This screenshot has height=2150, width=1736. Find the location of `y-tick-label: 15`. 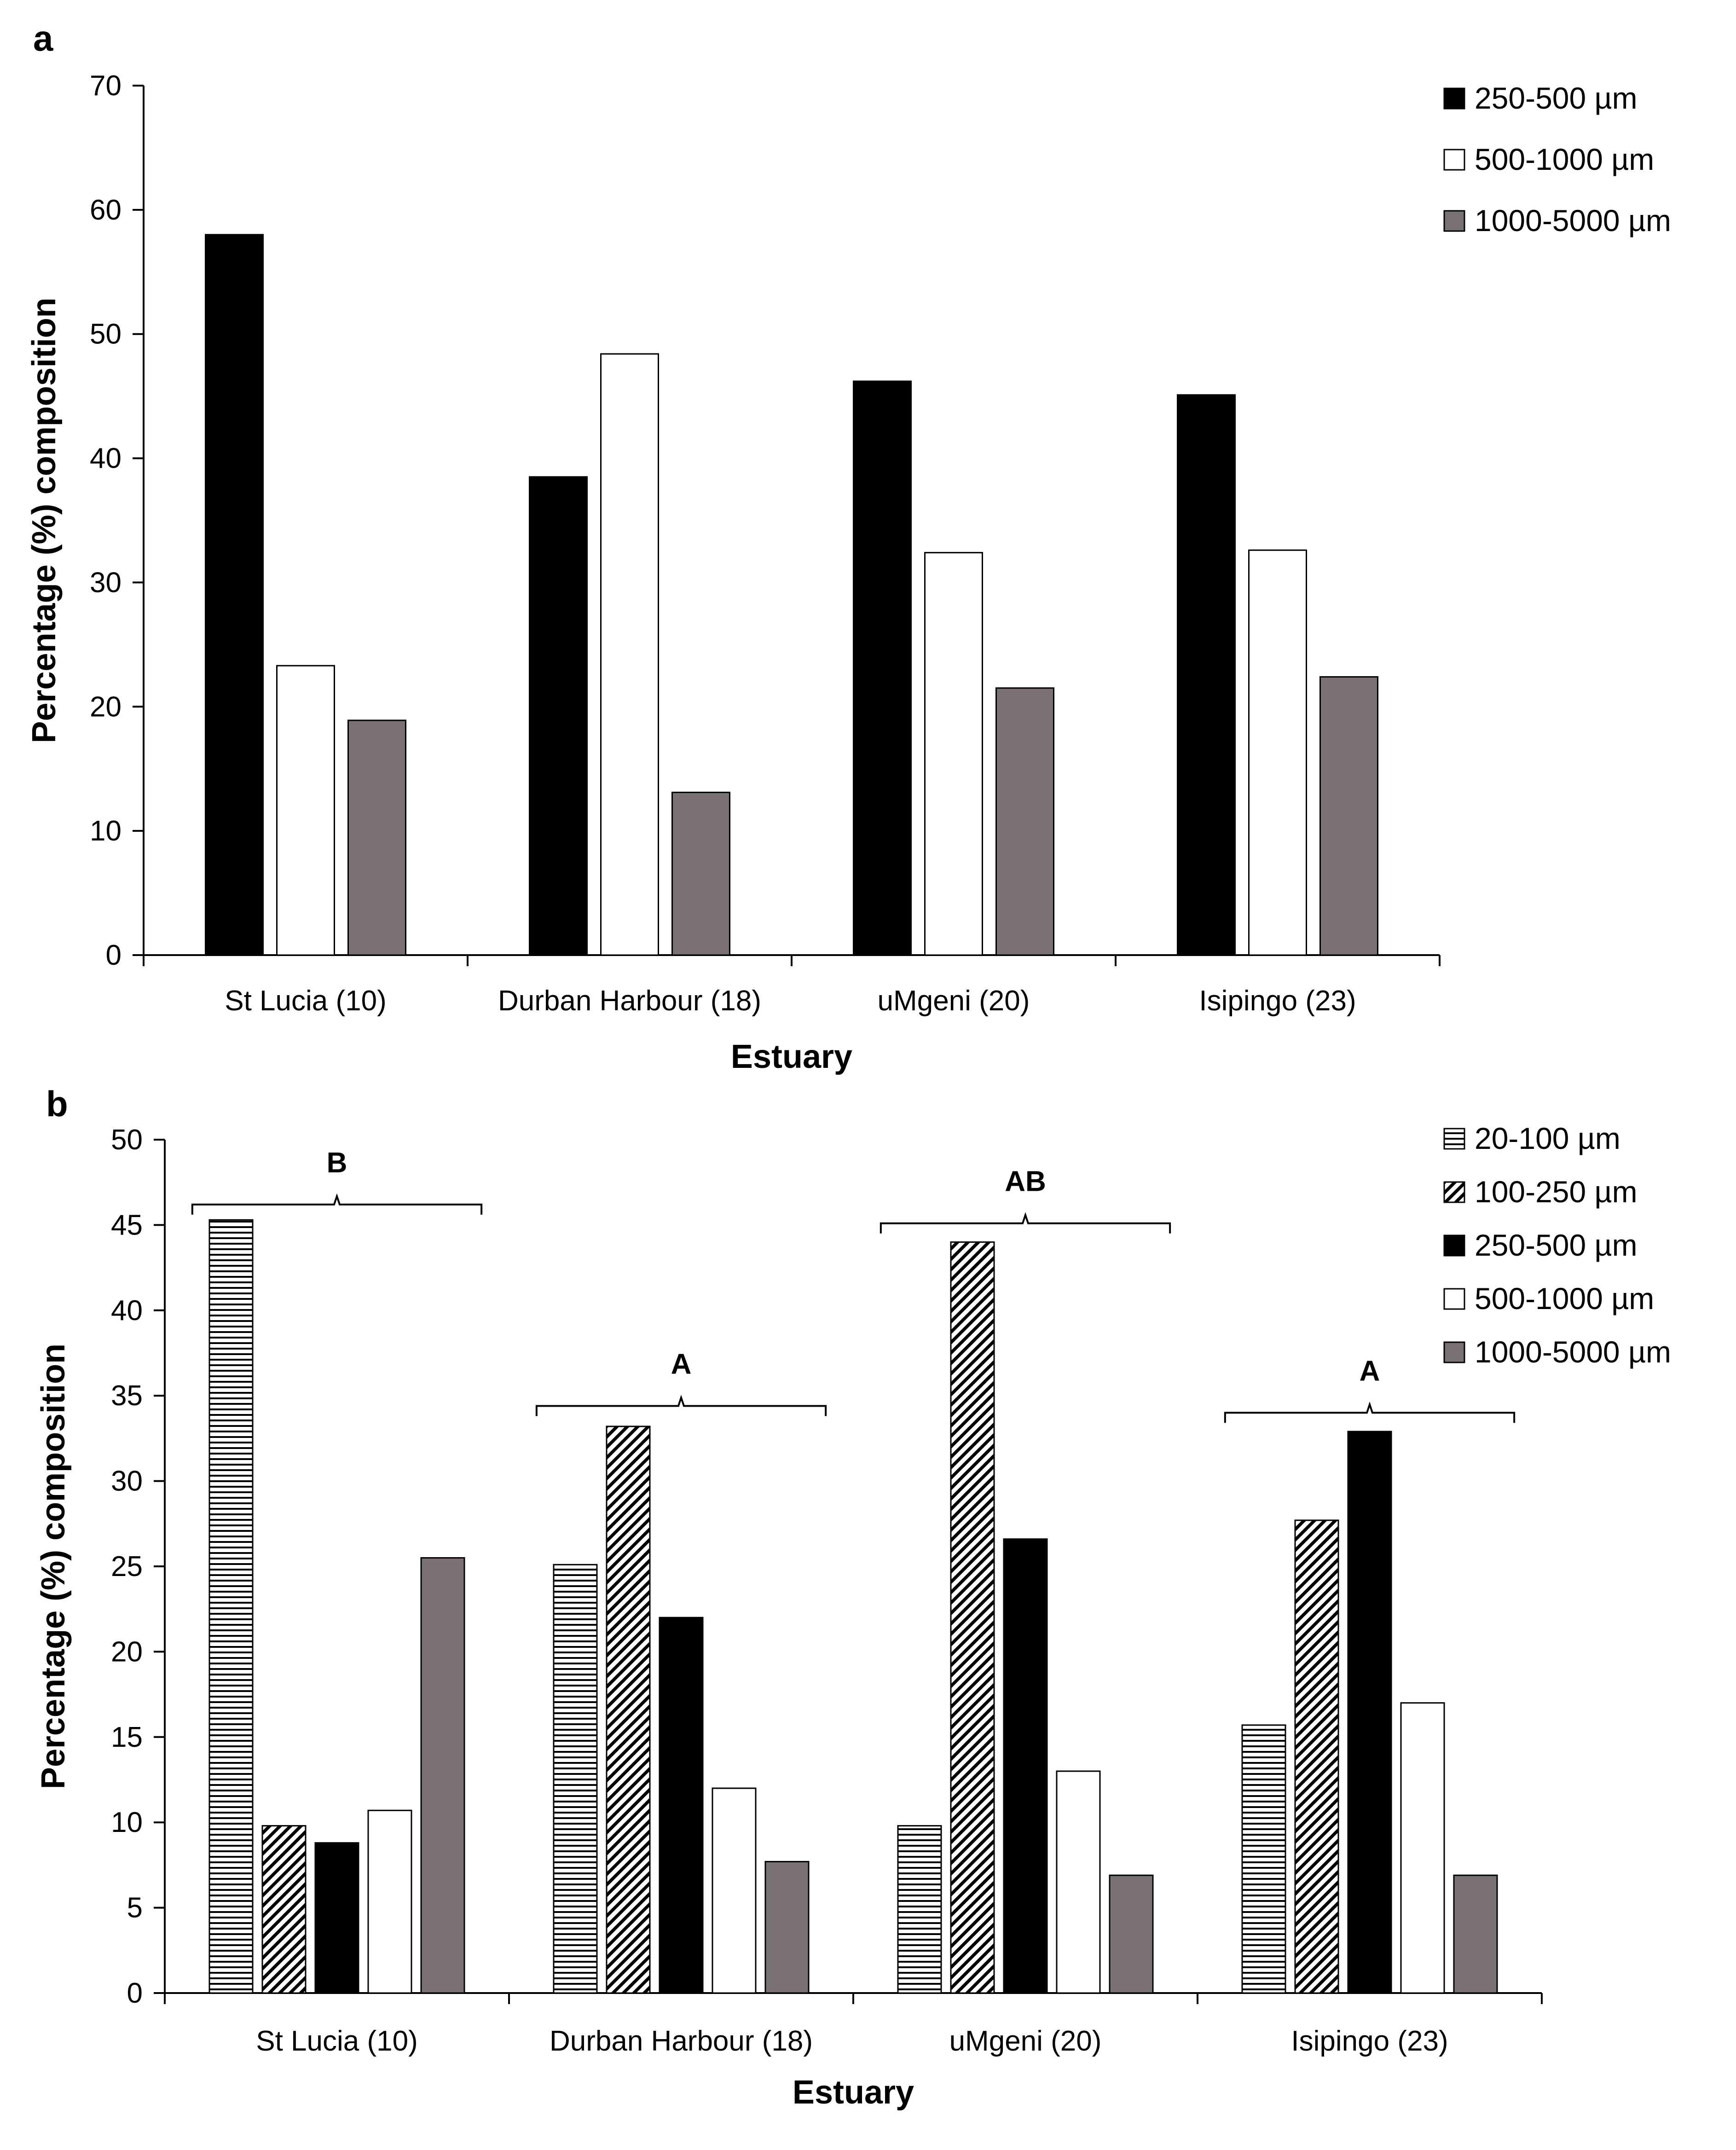

y-tick-label: 15 is located at coordinates (127, 1737).